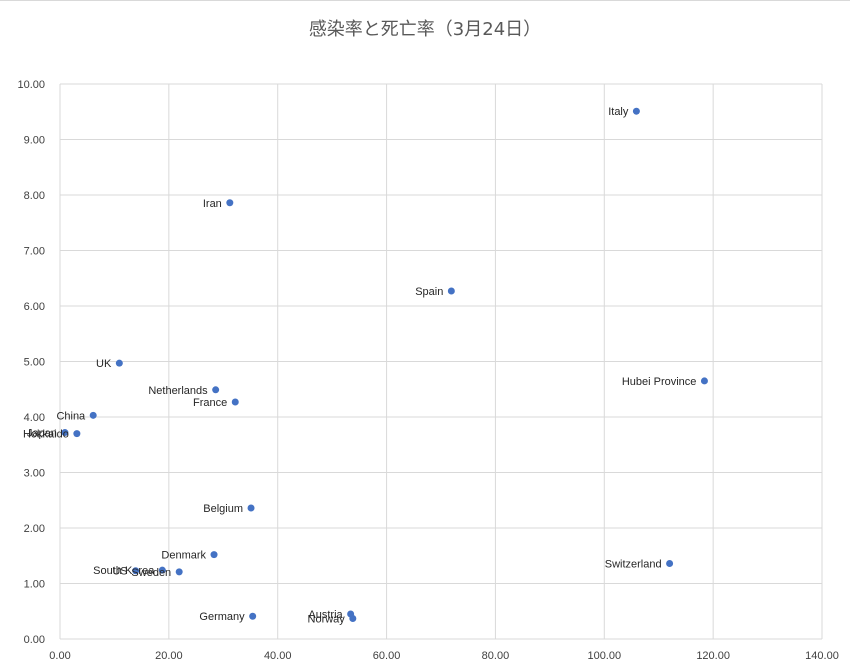 The width and height of the screenshot is (850, 668). What do you see at coordinates (212, 204) in the screenshot?
I see `data-label: Iran` at bounding box center [212, 204].